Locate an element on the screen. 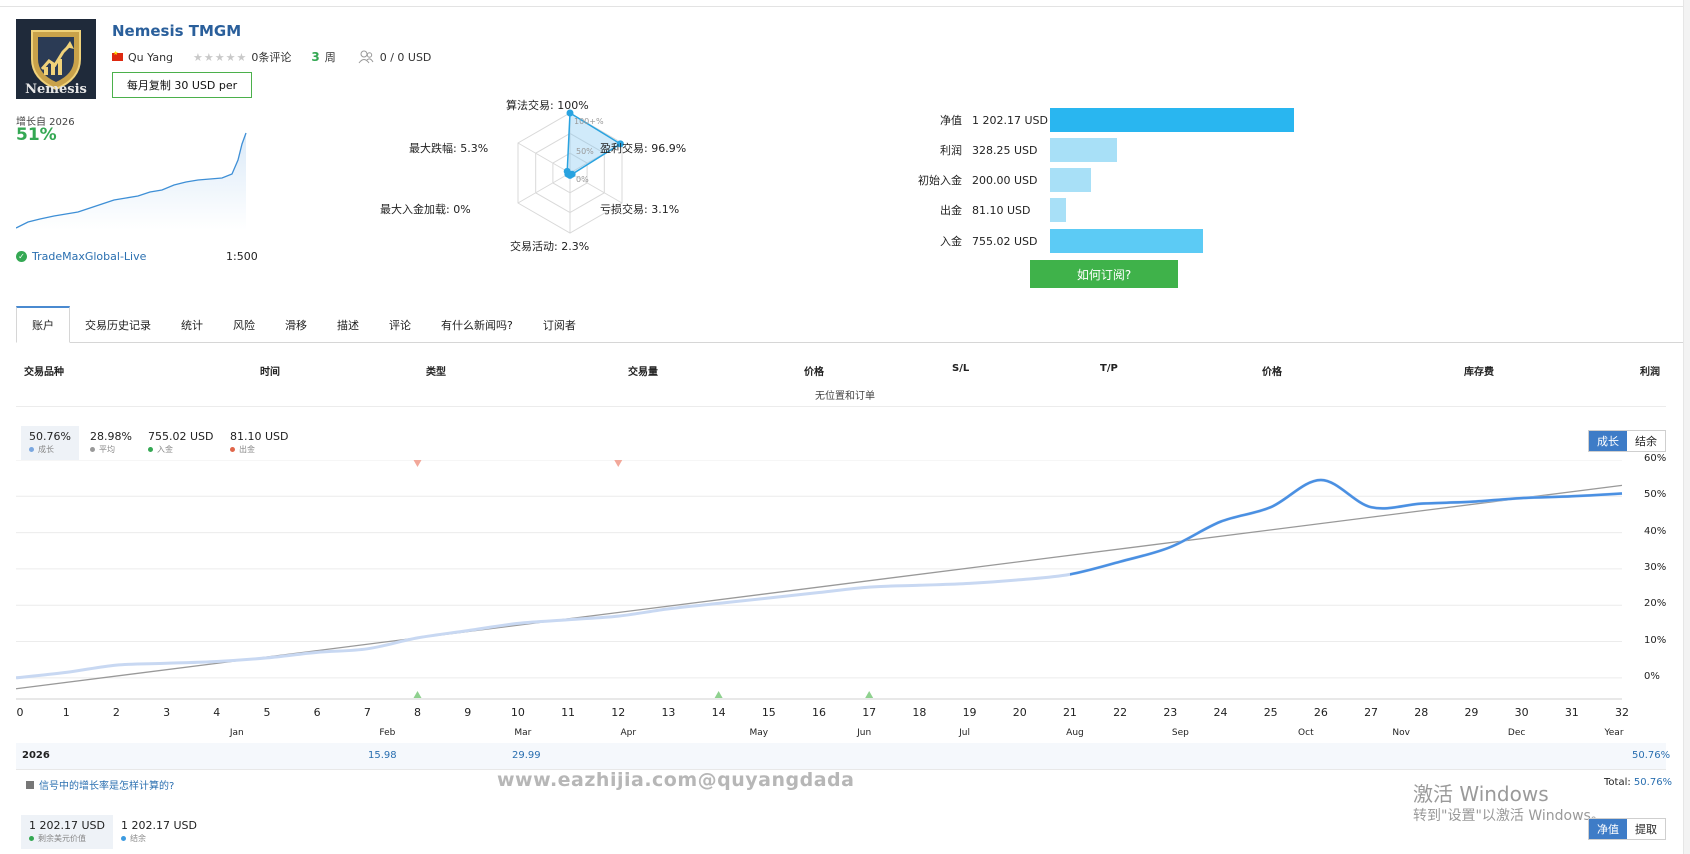  growth-since-label: 增长自 2026 is located at coordinates (45, 122).